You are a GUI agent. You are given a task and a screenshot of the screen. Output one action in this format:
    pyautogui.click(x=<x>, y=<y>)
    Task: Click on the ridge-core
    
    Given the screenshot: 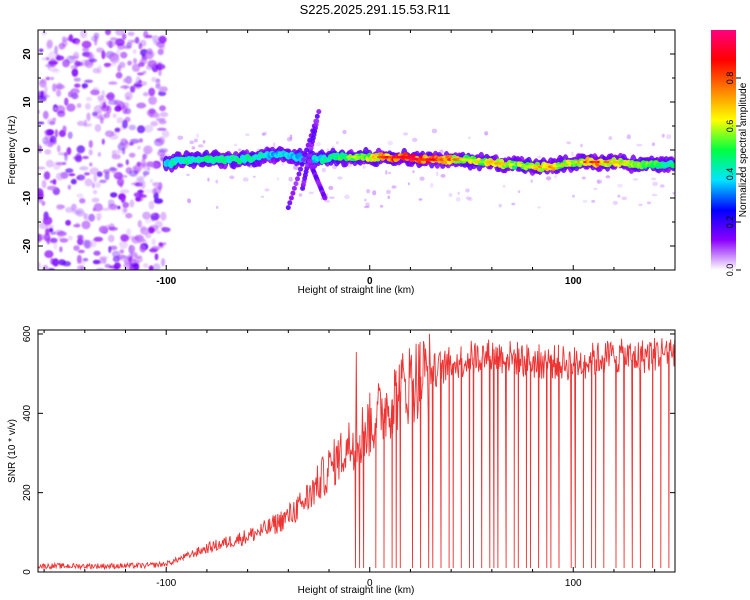 What is the action you would take?
    pyautogui.click(x=673, y=165)
    